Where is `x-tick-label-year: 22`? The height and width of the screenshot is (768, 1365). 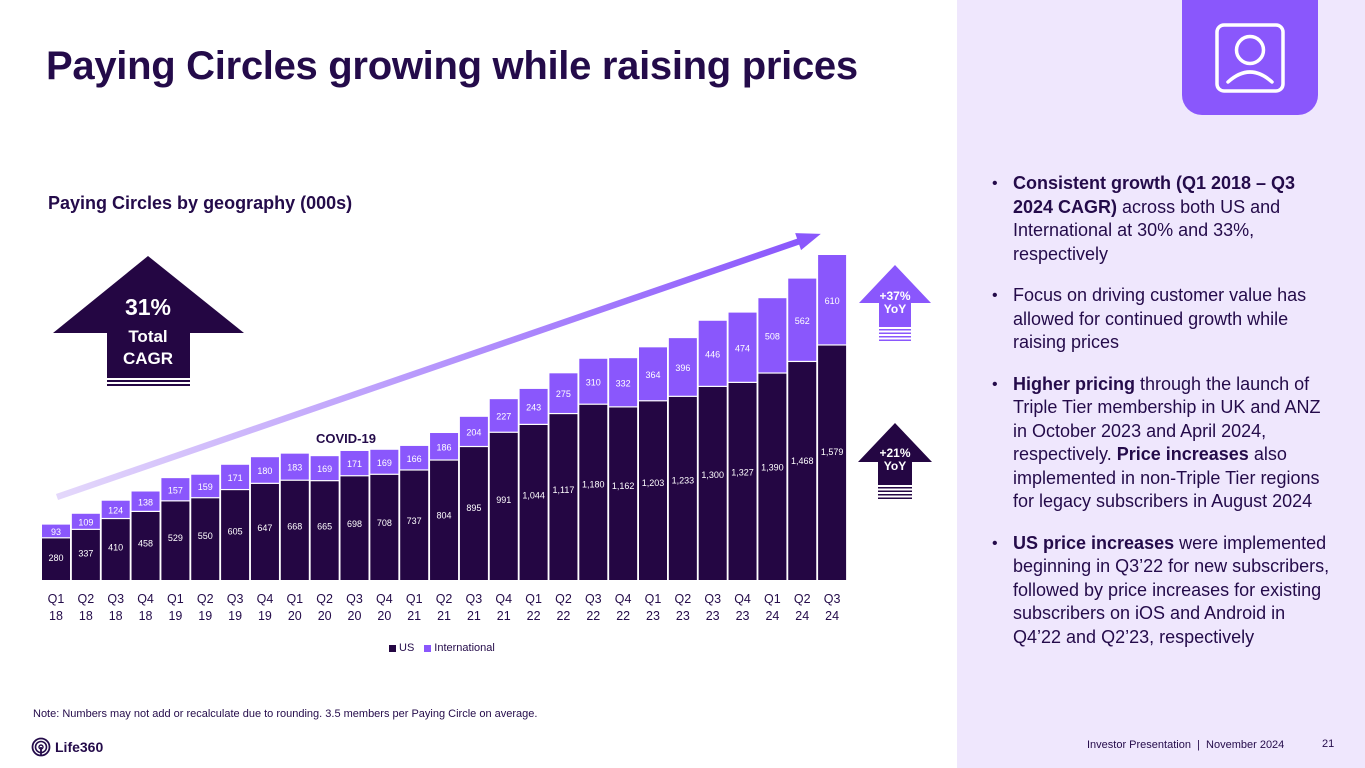
x-tick-label-year: 22 is located at coordinates (534, 616).